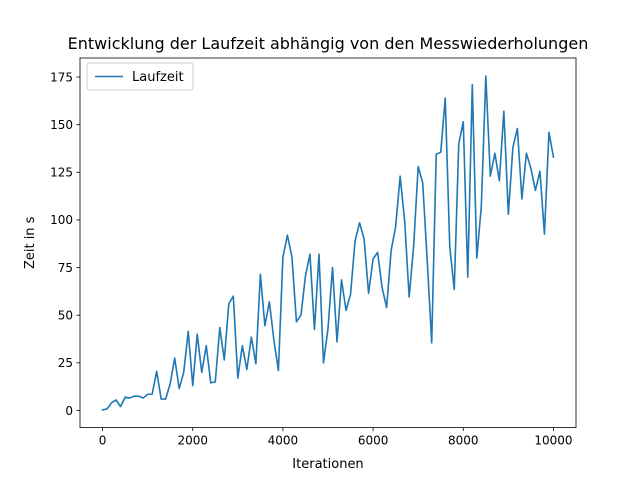  I want to click on y-tick-label: 25, so click(65, 363).